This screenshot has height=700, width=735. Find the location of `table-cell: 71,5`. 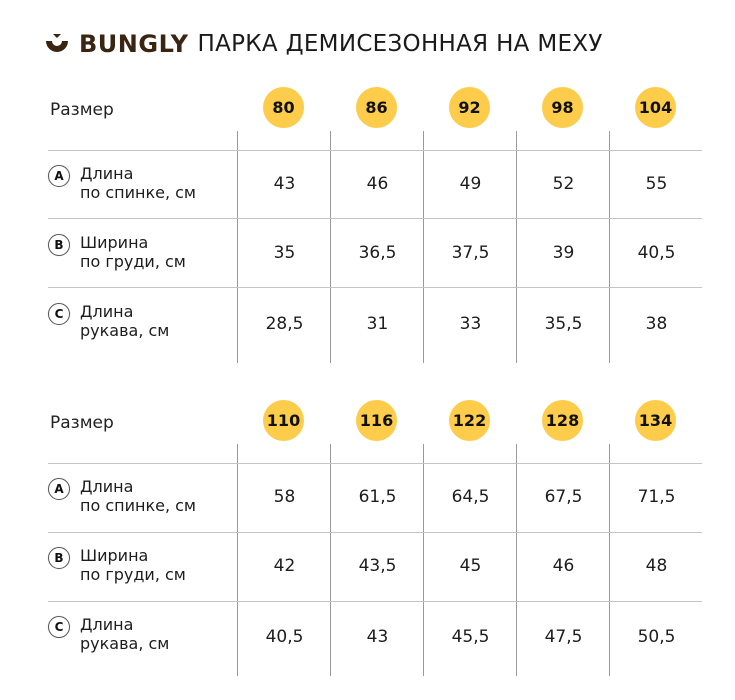

table-cell: 71,5 is located at coordinates (656, 497).